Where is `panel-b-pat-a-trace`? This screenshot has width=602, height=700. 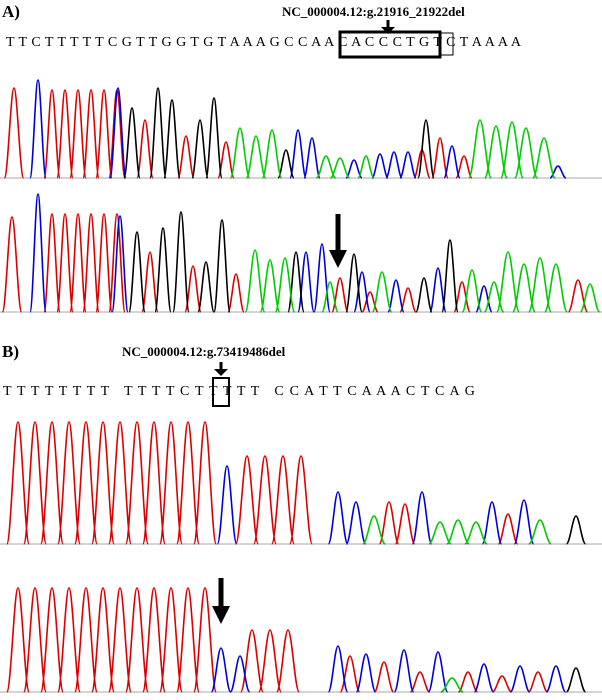 panel-b-pat-a-trace is located at coordinates (452, 685).